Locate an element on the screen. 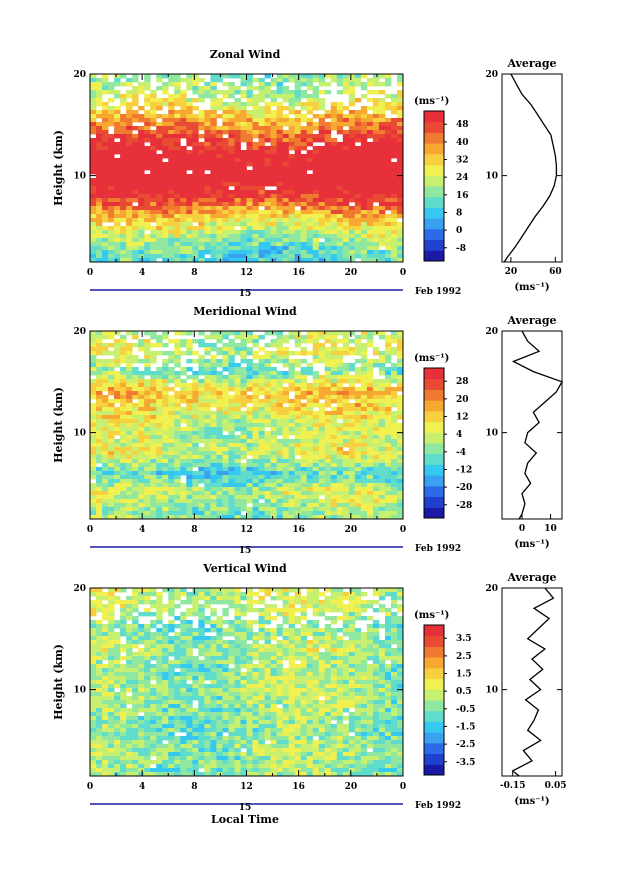 Image resolution: width=625 pixels, height=873 pixels. colorbar-tick-label: -28 is located at coordinates (464, 506).